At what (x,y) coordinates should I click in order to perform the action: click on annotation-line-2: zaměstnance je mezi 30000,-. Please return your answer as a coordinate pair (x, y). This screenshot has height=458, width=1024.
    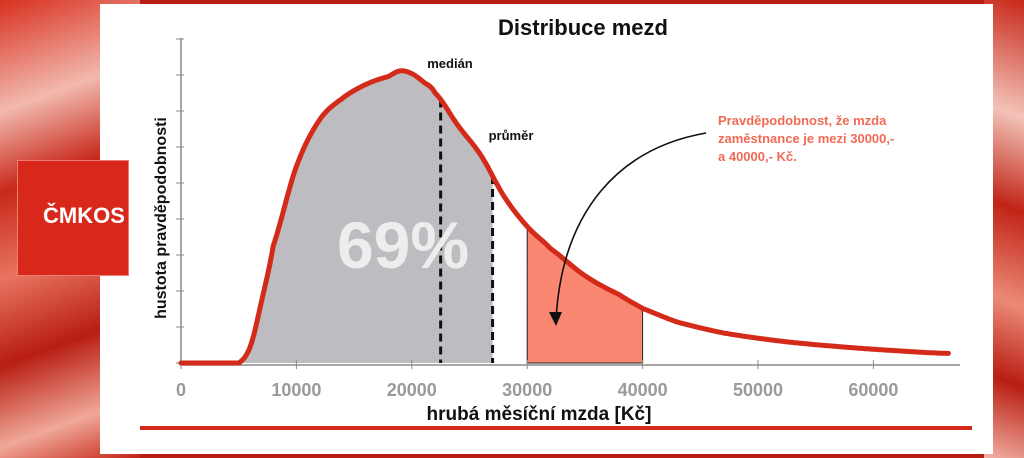
    Looking at the image, I should click on (806, 138).